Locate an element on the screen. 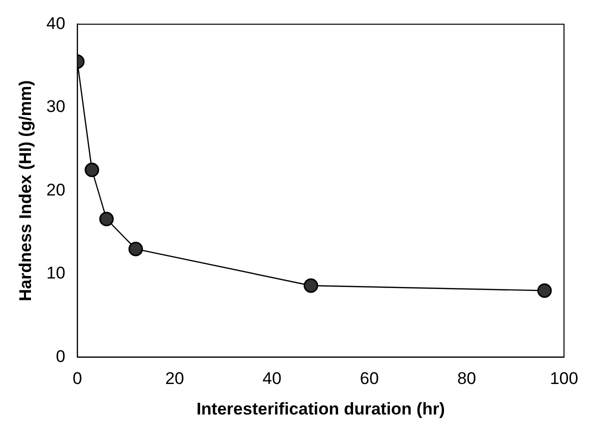  x-tick-label: 0 is located at coordinates (77, 378).